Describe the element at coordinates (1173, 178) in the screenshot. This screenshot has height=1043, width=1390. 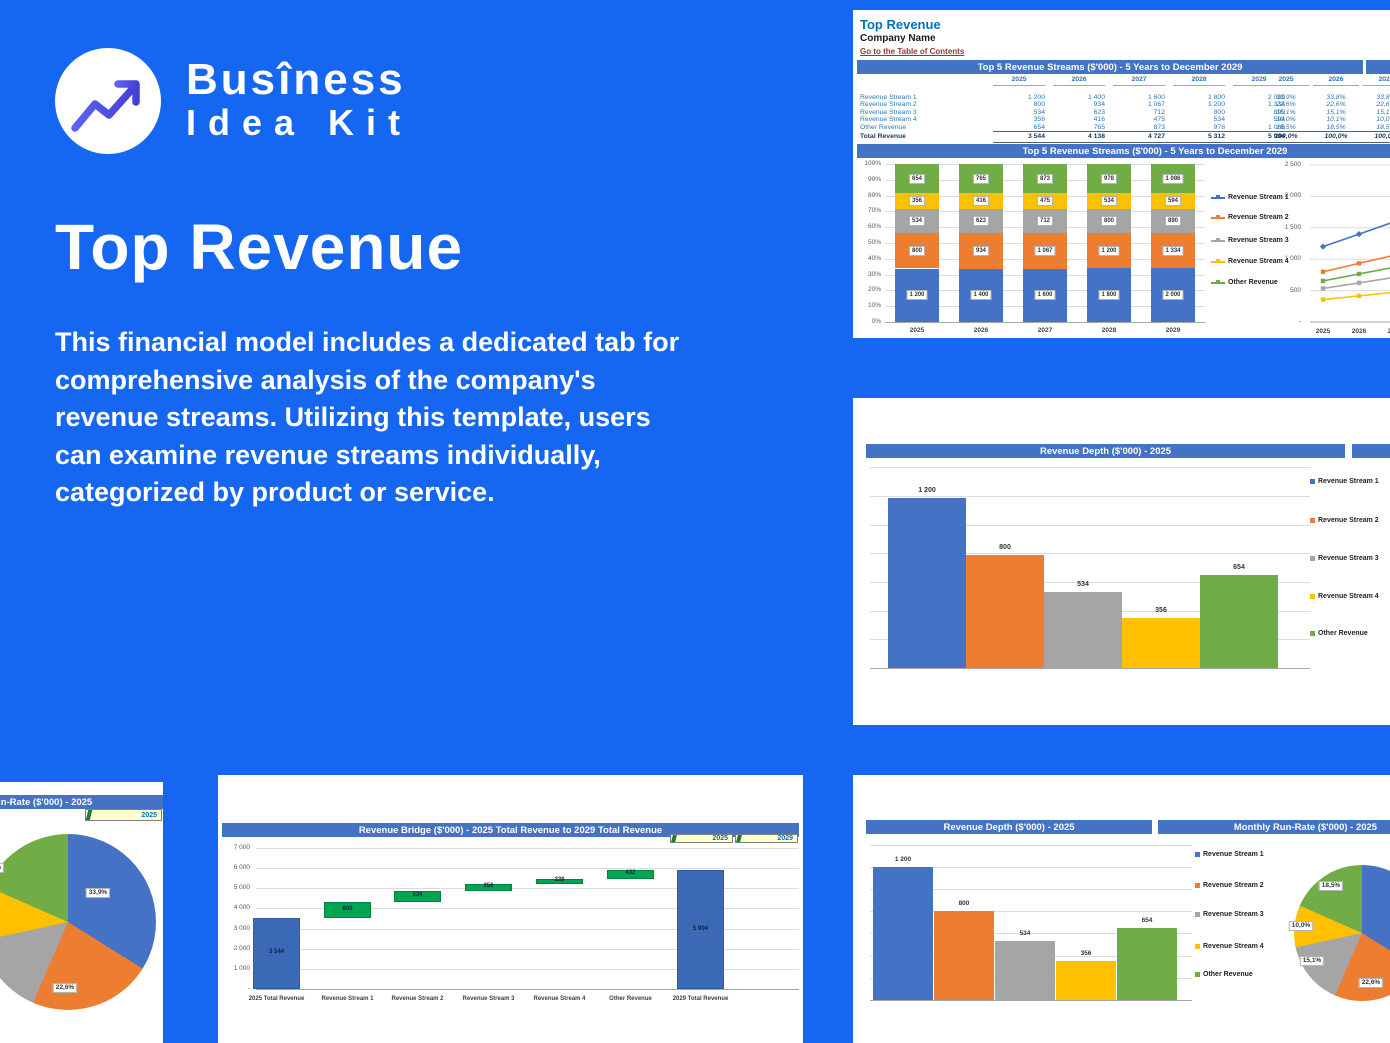
I see `segment-value-label: 1 086` at that location.